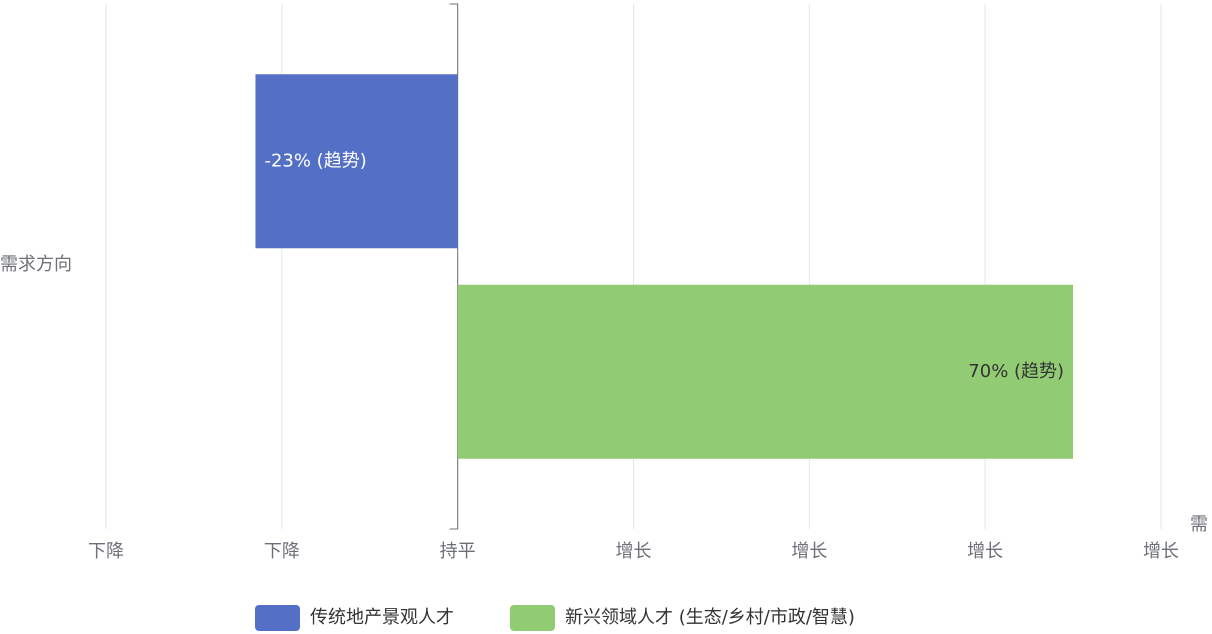 This screenshot has height=634, width=1212. I want to click on x-tick-label: 持平, so click(458, 551).